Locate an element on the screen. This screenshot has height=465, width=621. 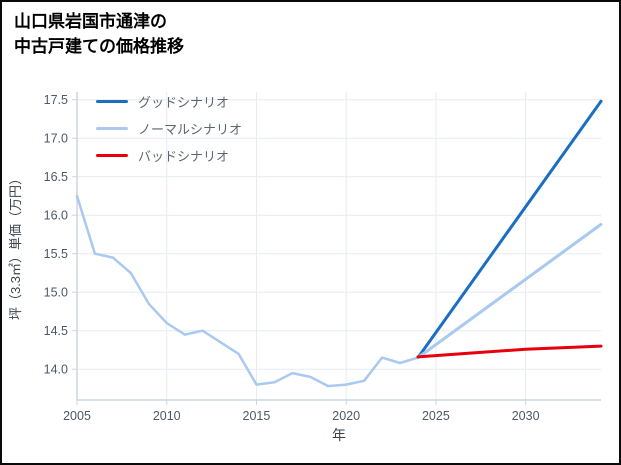
y-tick-label: 17.0 is located at coordinates (56, 139).